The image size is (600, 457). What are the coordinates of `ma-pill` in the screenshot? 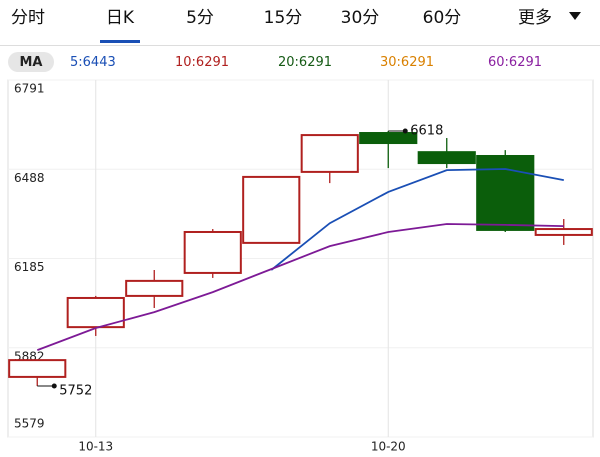 It's located at (31, 62).